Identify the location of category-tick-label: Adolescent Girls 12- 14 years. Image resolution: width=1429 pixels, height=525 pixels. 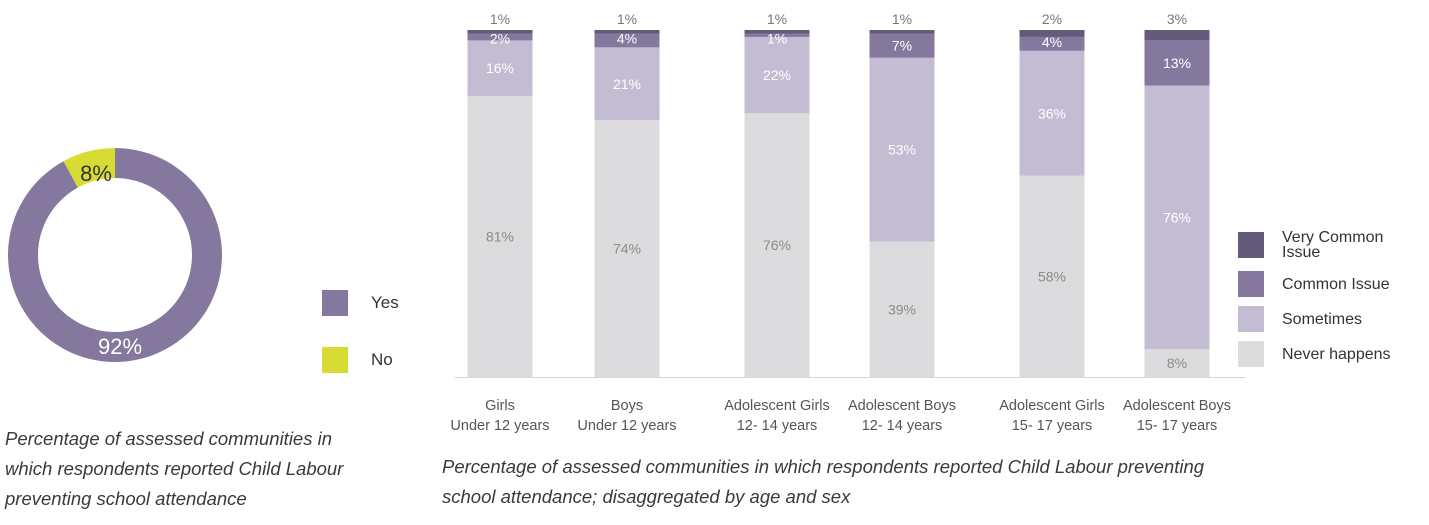
(777, 416).